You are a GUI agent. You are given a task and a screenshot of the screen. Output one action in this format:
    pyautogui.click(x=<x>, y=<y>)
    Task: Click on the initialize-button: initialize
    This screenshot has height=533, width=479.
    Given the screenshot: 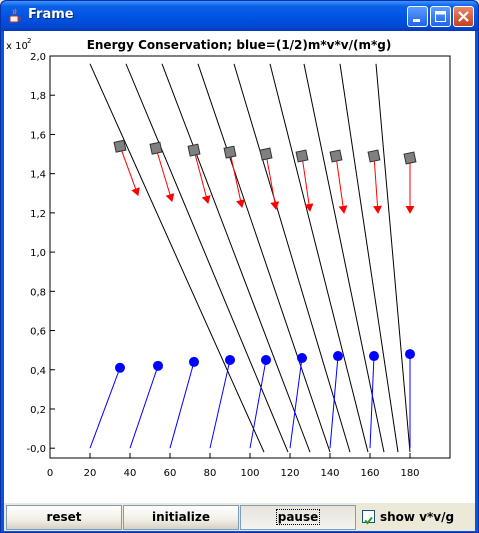 What is the action you would take?
    pyautogui.click(x=181, y=517)
    